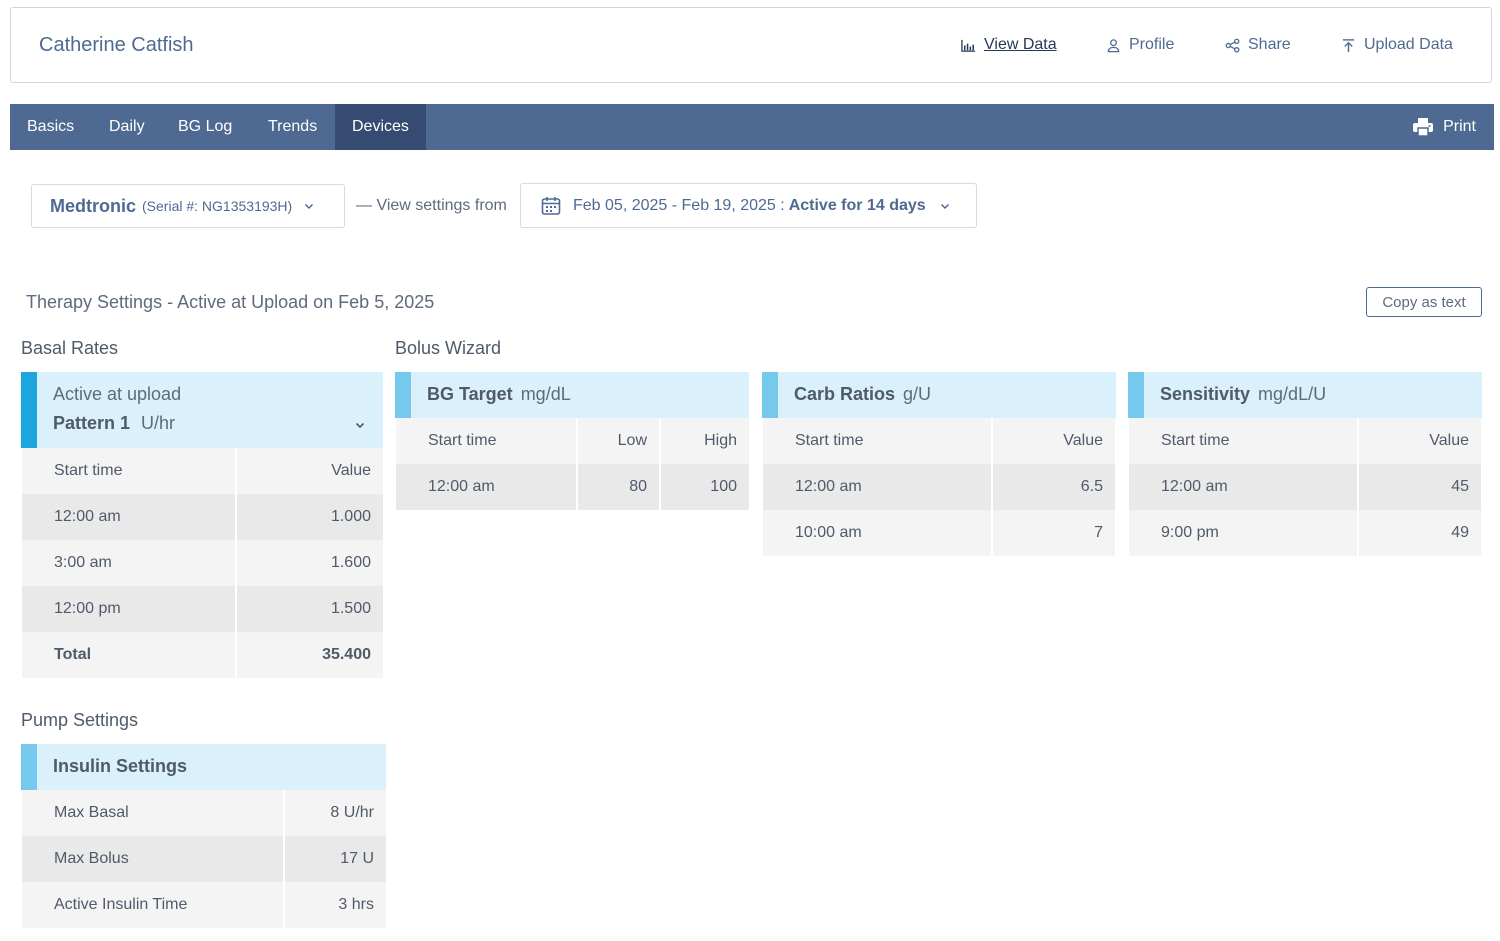  What do you see at coordinates (1269, 44) in the screenshot?
I see `share-label: Share` at bounding box center [1269, 44].